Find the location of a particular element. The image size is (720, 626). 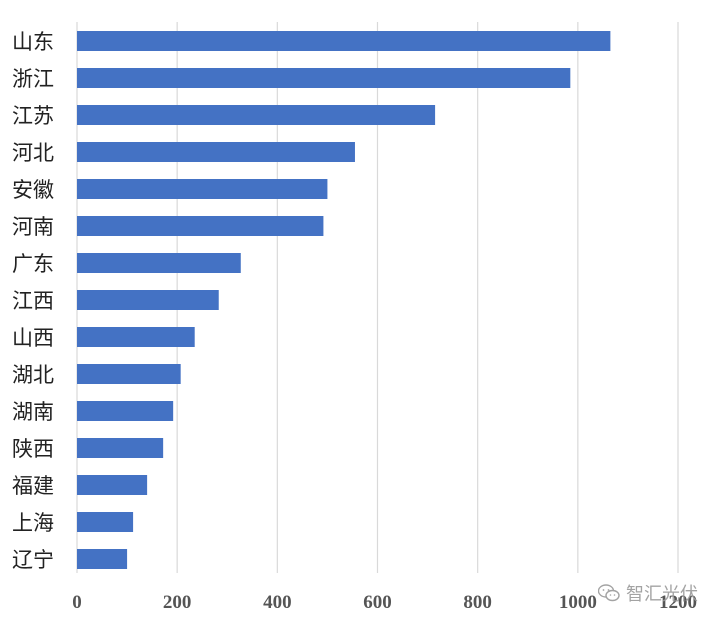

watermark-text: 智汇光伏 is located at coordinates (662, 594).